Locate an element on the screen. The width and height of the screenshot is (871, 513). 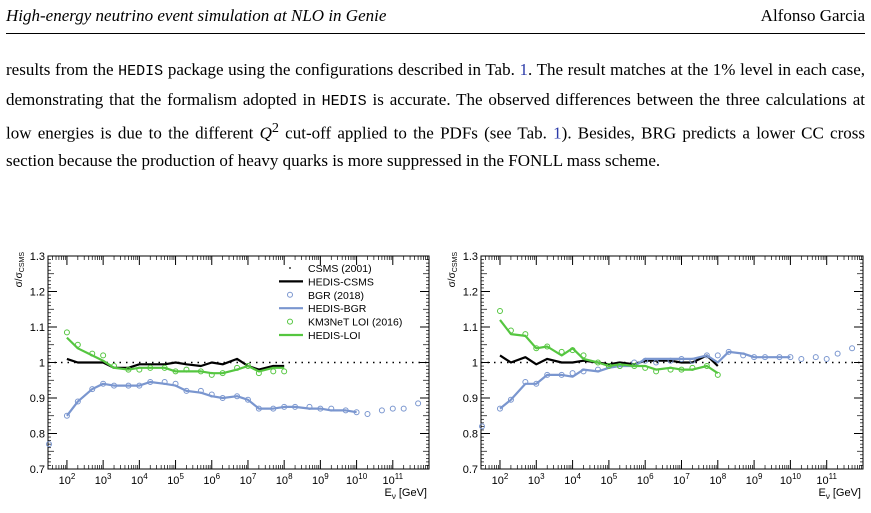
tick-exponent: 10 is located at coordinates (362, 476).